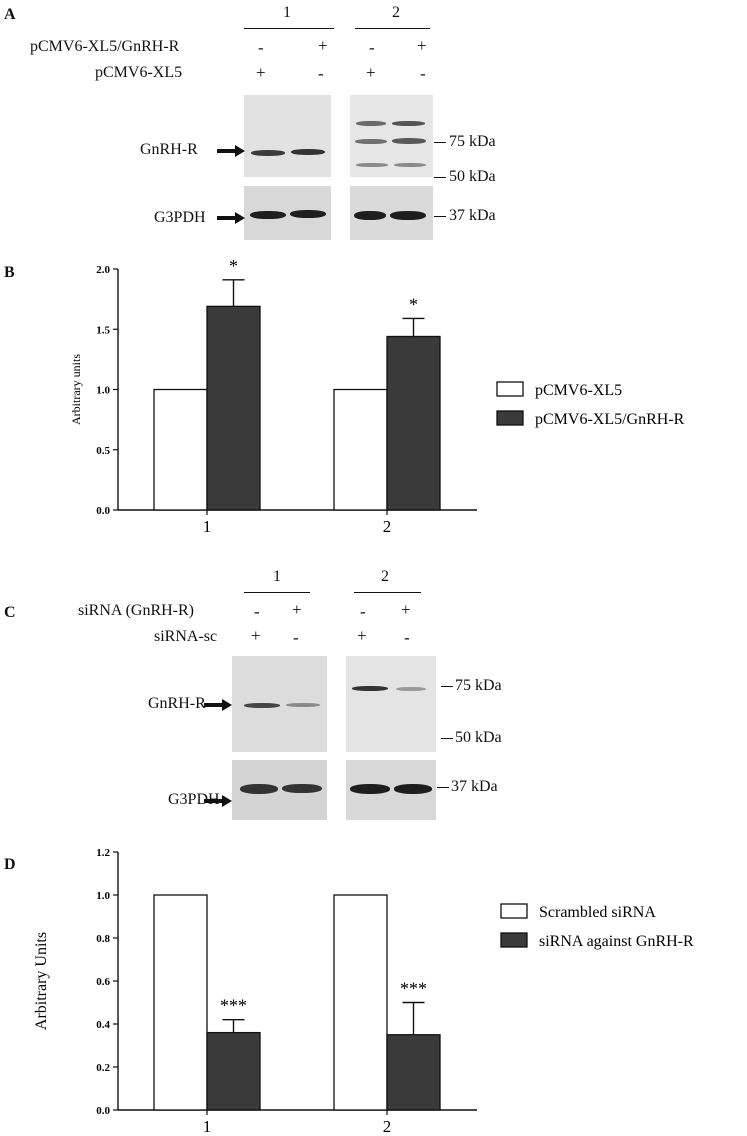  Describe the element at coordinates (578, 390) in the screenshot. I see `legend-label: pCMV6-XL5` at that location.